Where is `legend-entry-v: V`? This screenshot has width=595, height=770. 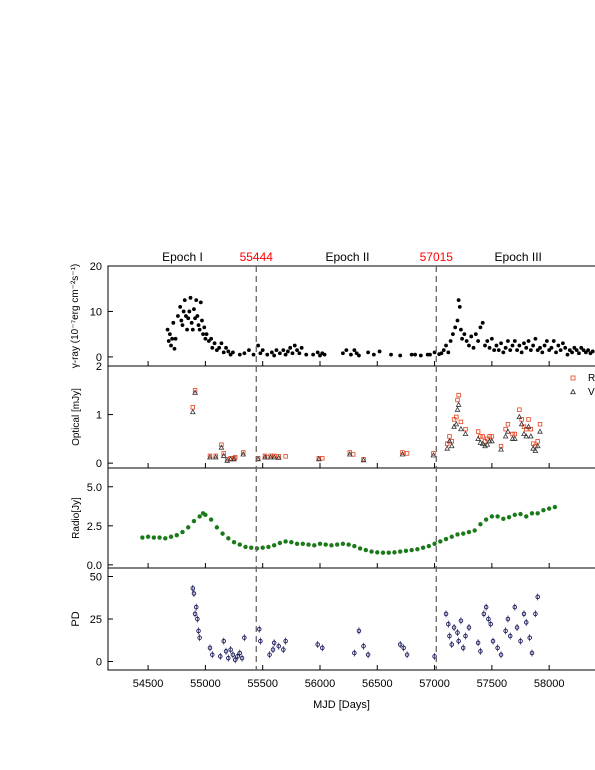
legend-entry-v: V is located at coordinates (591, 392).